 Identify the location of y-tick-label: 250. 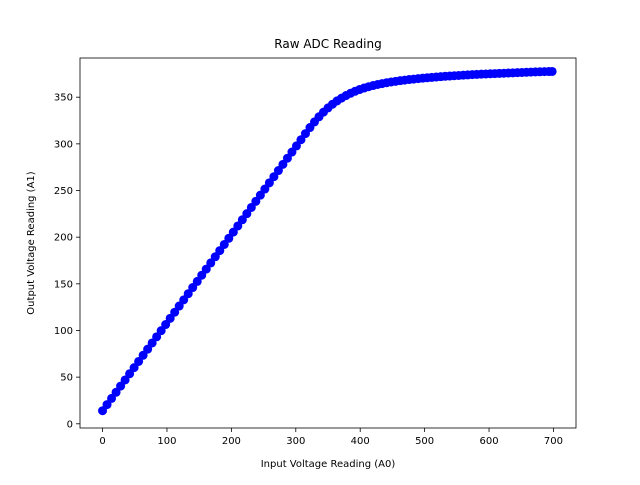
(63, 191).